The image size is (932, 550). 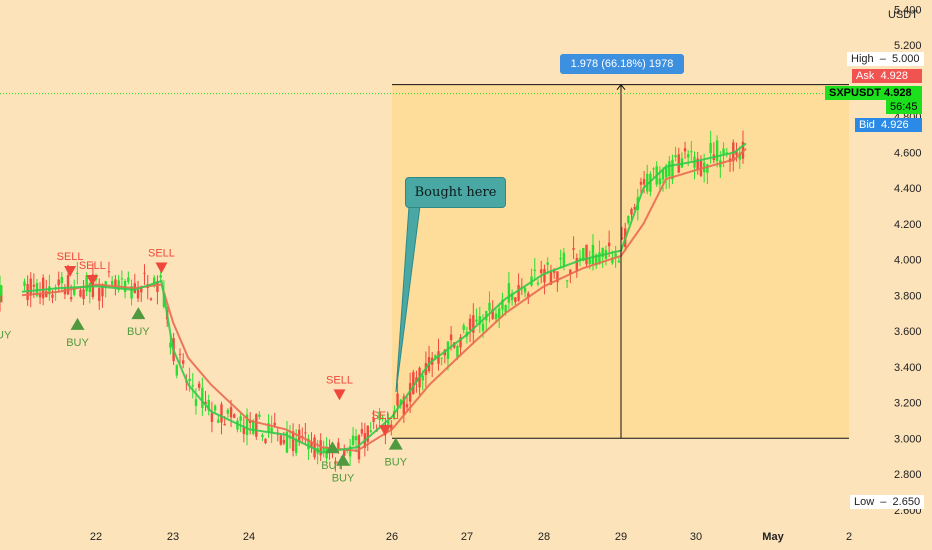 I want to click on y-tick-label: 3.400, so click(x=908, y=368).